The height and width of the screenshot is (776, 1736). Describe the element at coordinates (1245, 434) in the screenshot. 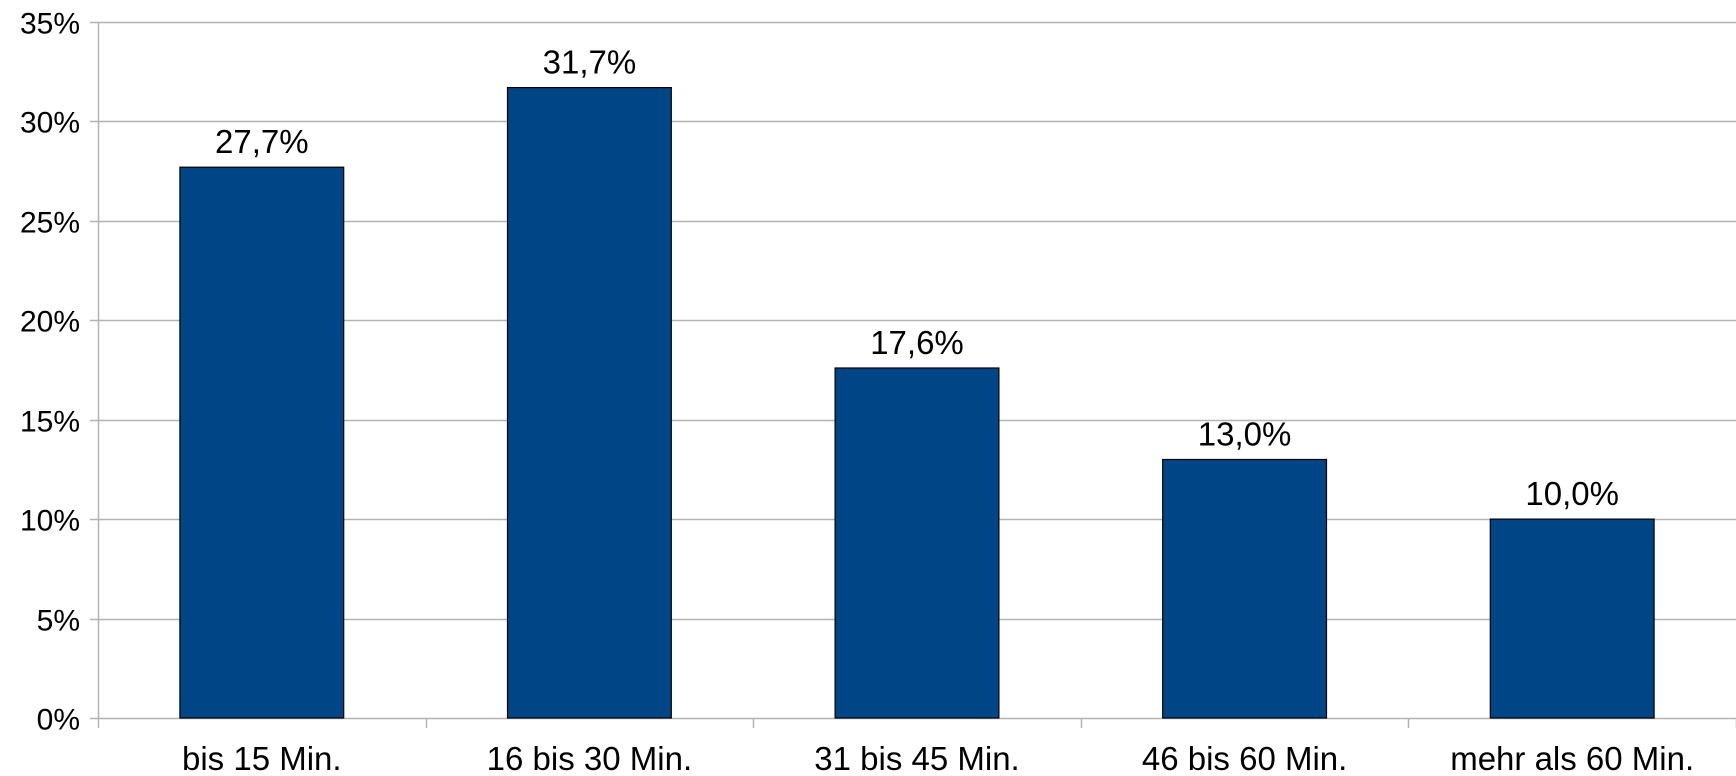

I see `bar-data-label: 13,0%` at that location.